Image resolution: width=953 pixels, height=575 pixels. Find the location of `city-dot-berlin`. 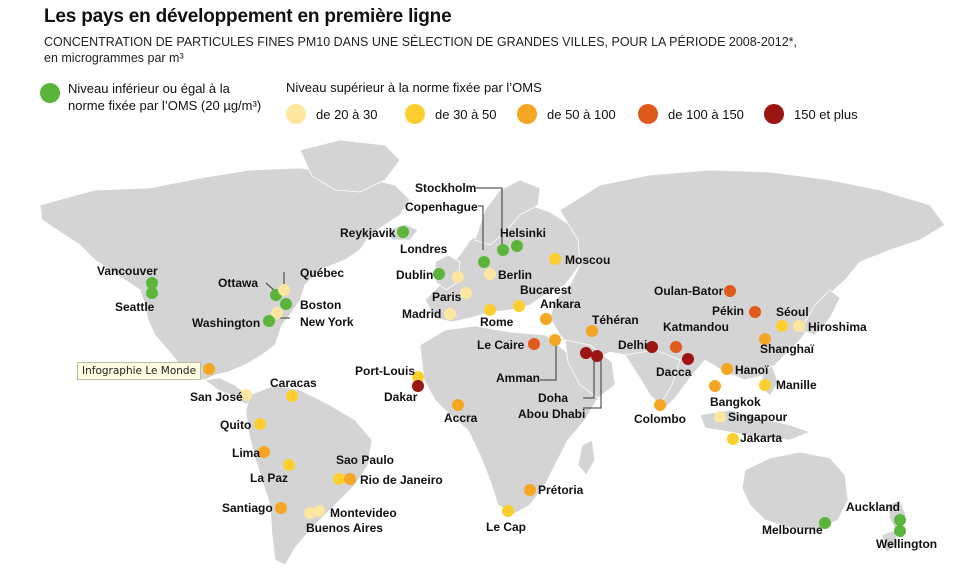

city-dot-berlin is located at coordinates (490, 274).